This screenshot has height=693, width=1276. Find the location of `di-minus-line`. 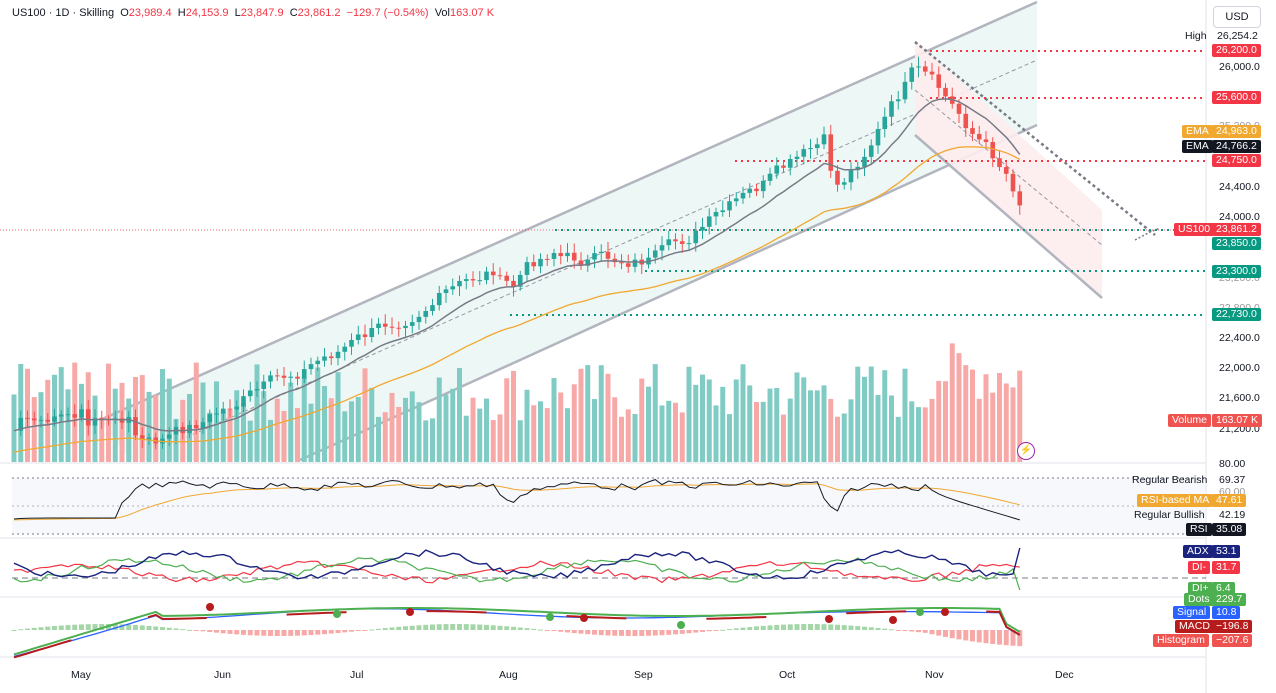

di-minus-line is located at coordinates (516, 572).